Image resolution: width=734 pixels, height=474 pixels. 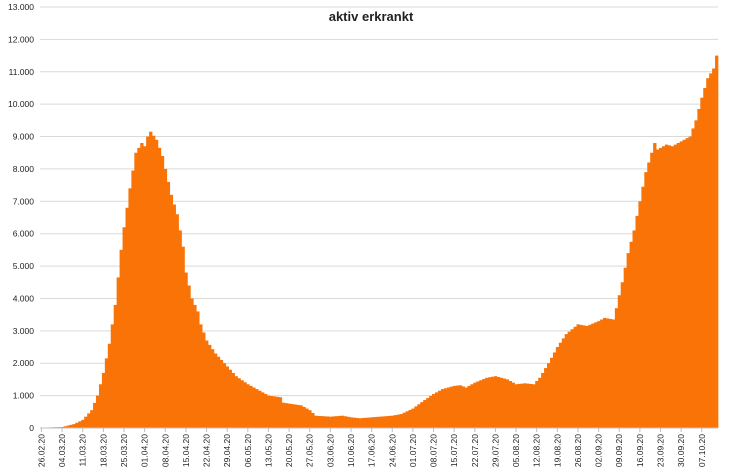 I want to click on x-tick-label: 24.06.20, so click(x=392, y=450).